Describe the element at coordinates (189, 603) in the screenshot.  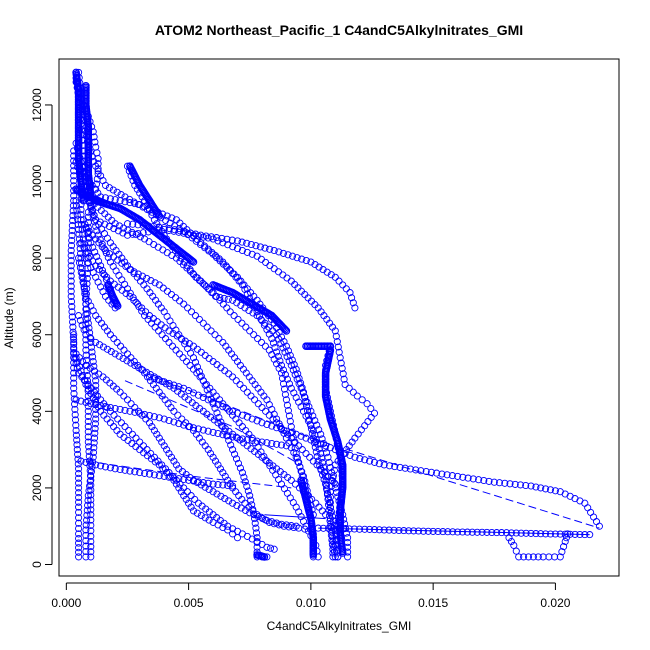
I see `x-tick-label-1: 0.005` at that location.